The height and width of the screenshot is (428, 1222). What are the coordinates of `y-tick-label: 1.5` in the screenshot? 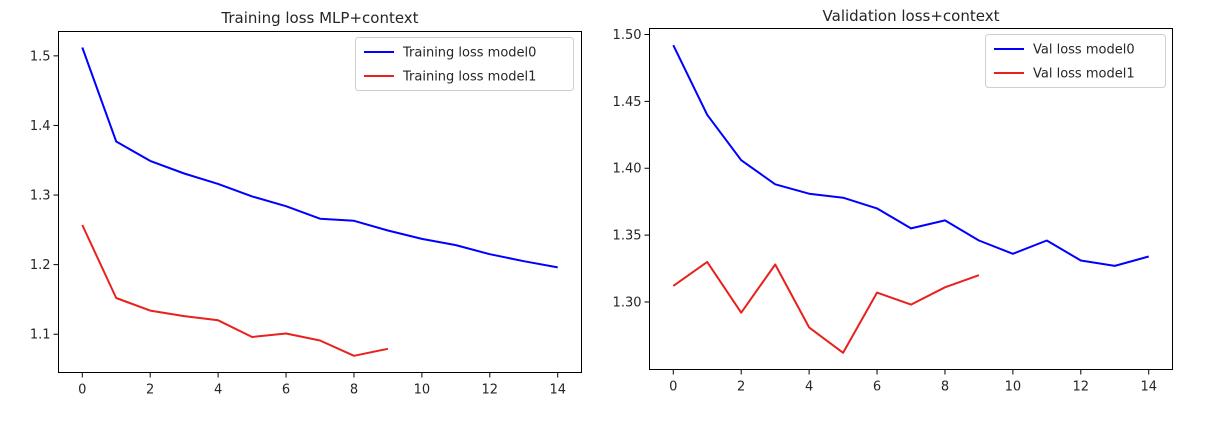 It's located at (40, 56).